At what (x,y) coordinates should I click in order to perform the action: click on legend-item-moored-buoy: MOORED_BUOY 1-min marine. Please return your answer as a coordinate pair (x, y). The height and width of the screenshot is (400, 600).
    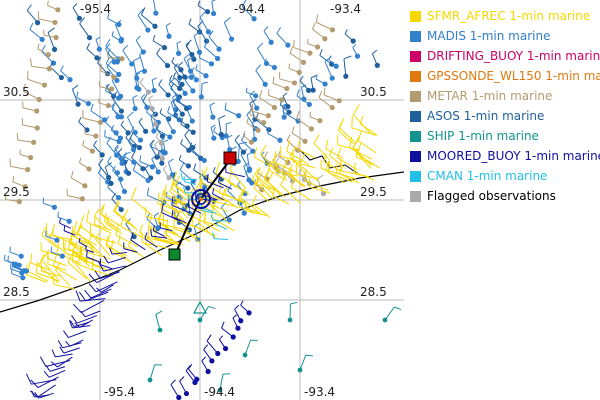
    Looking at the image, I should click on (505, 156).